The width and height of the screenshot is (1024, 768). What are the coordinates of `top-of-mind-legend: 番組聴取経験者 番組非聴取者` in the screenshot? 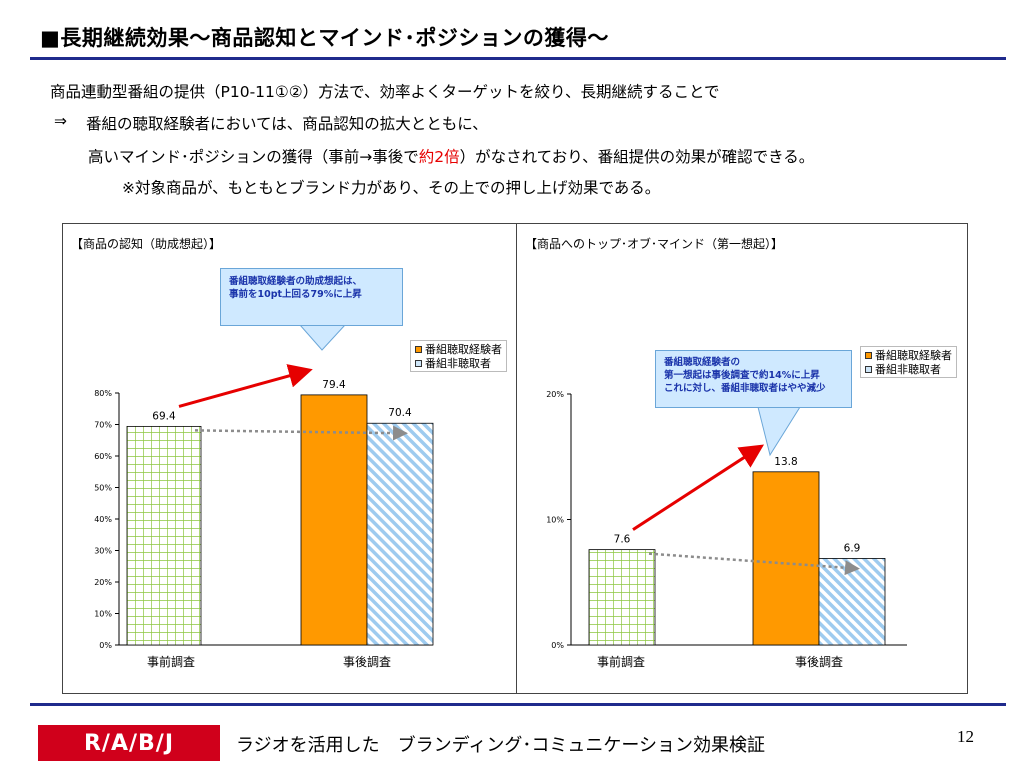 It's located at (908, 362).